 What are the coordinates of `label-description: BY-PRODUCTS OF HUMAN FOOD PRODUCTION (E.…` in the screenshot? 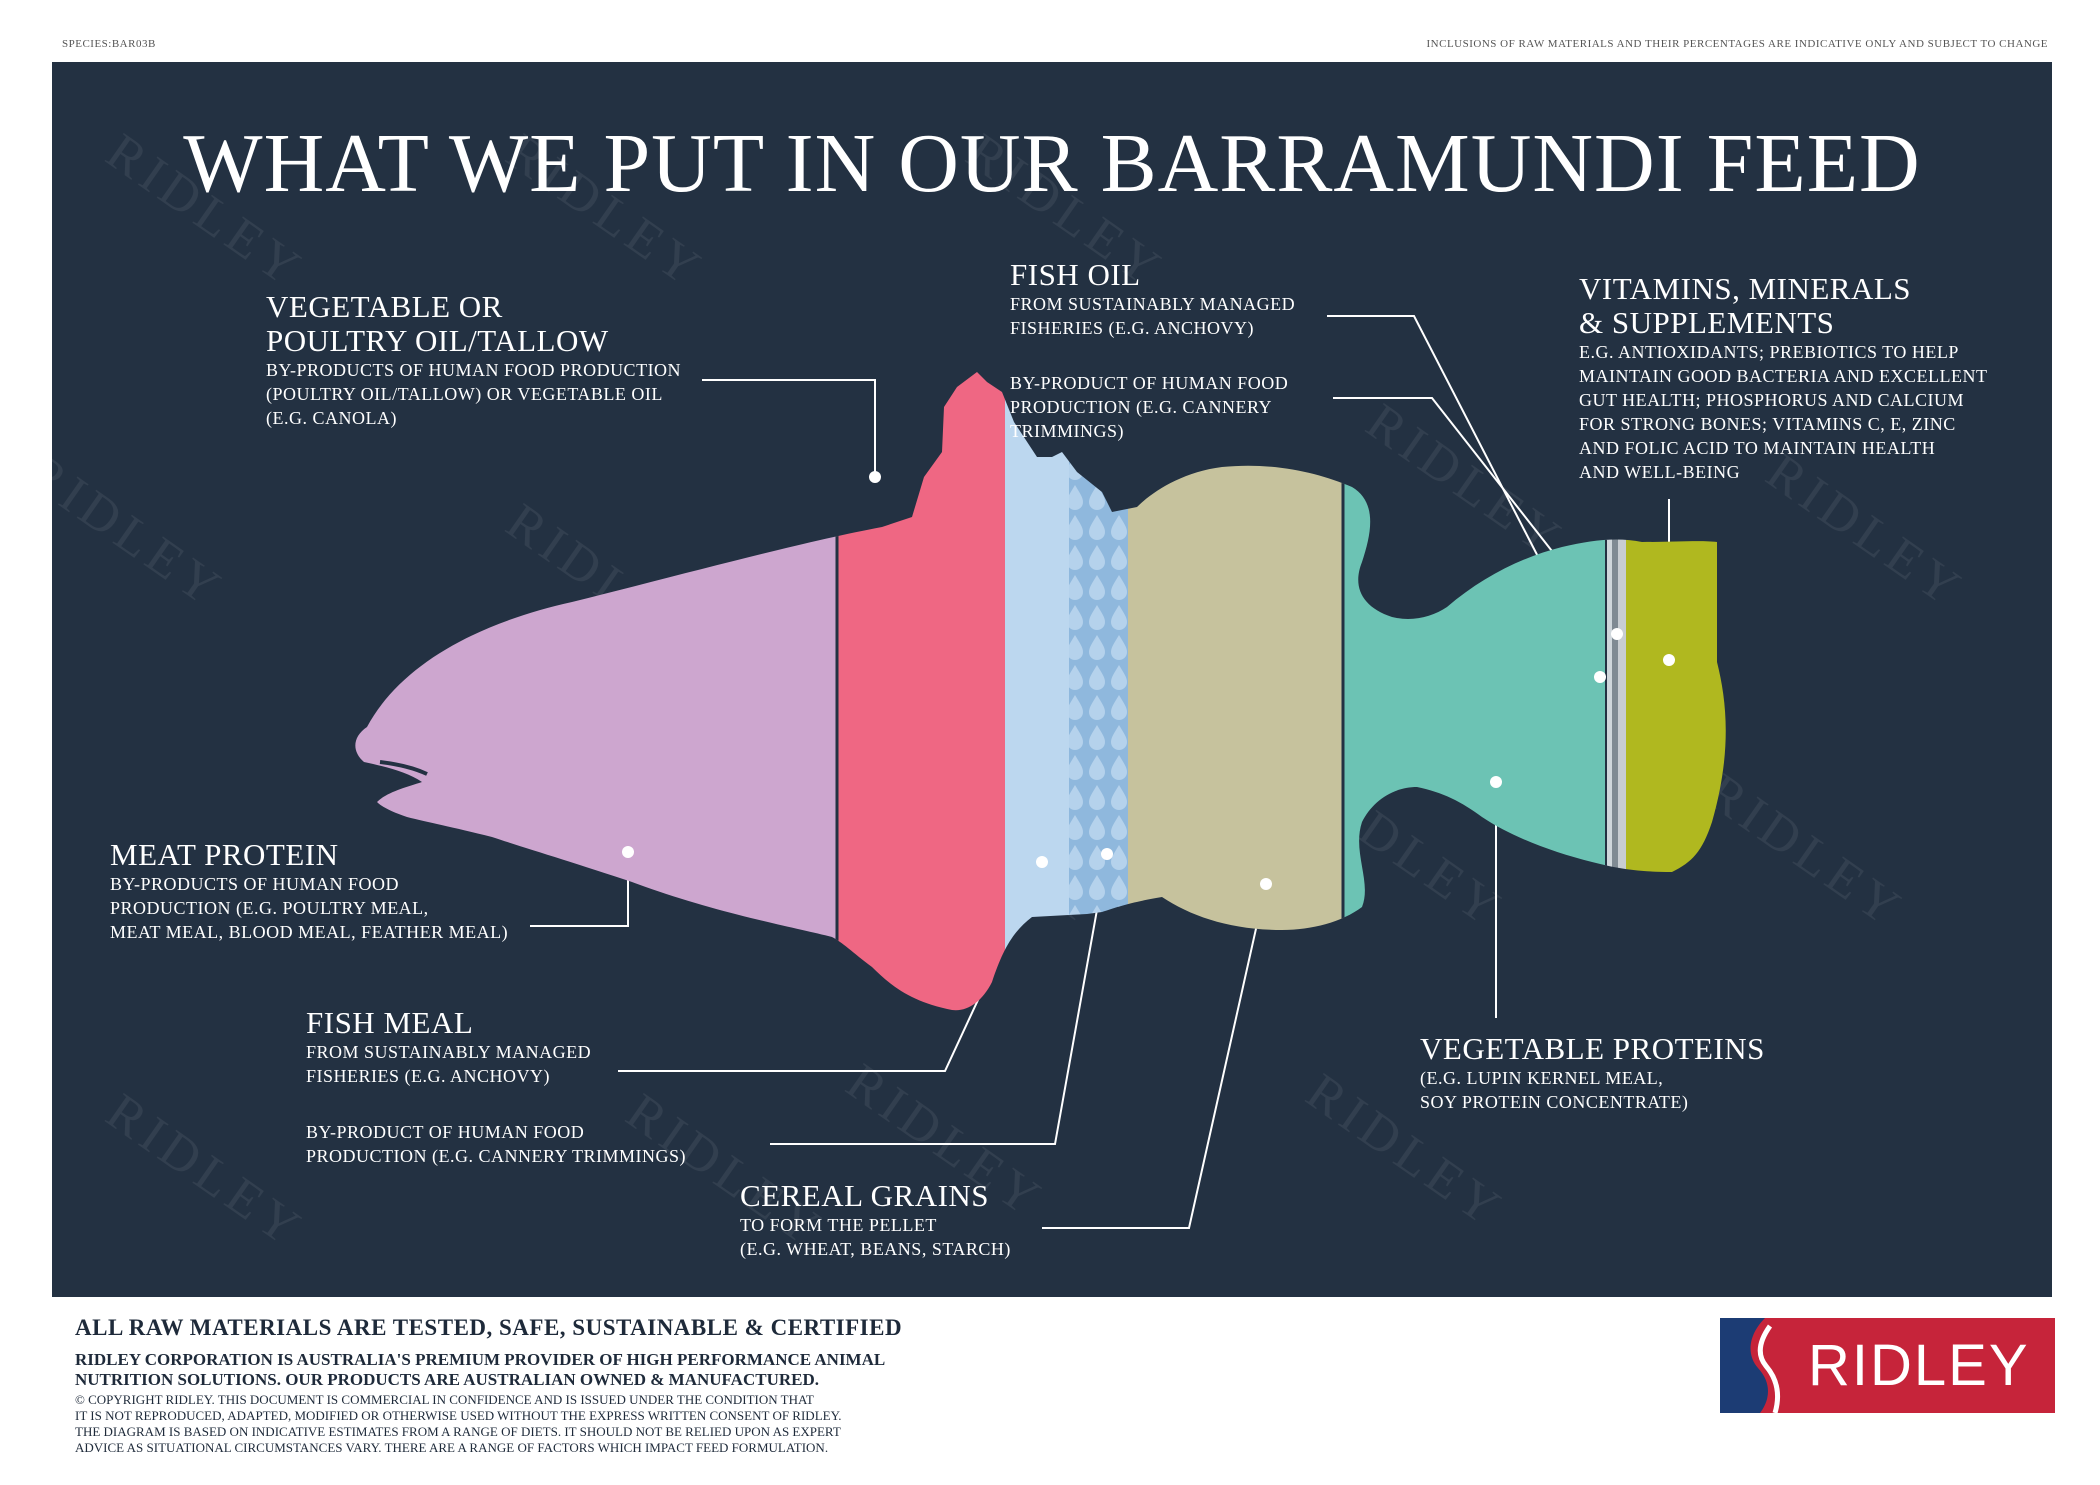 It's located at (309, 908).